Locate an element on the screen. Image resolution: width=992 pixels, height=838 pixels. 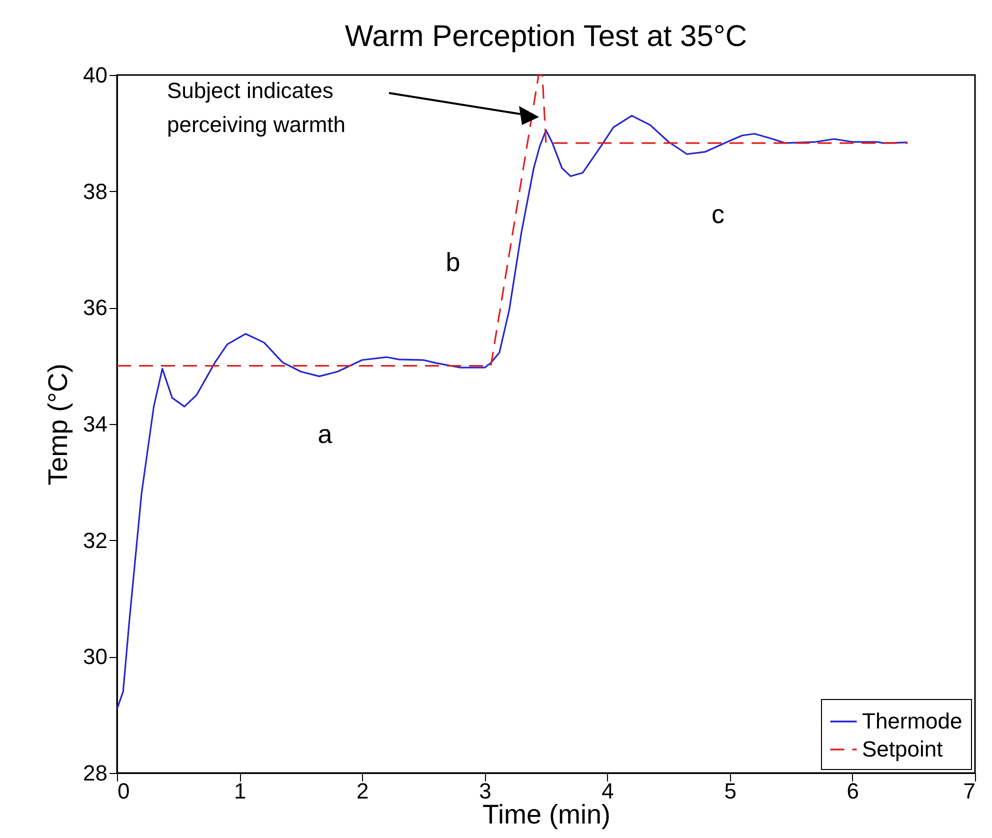
x-tick-label: 0 is located at coordinates (124, 791).